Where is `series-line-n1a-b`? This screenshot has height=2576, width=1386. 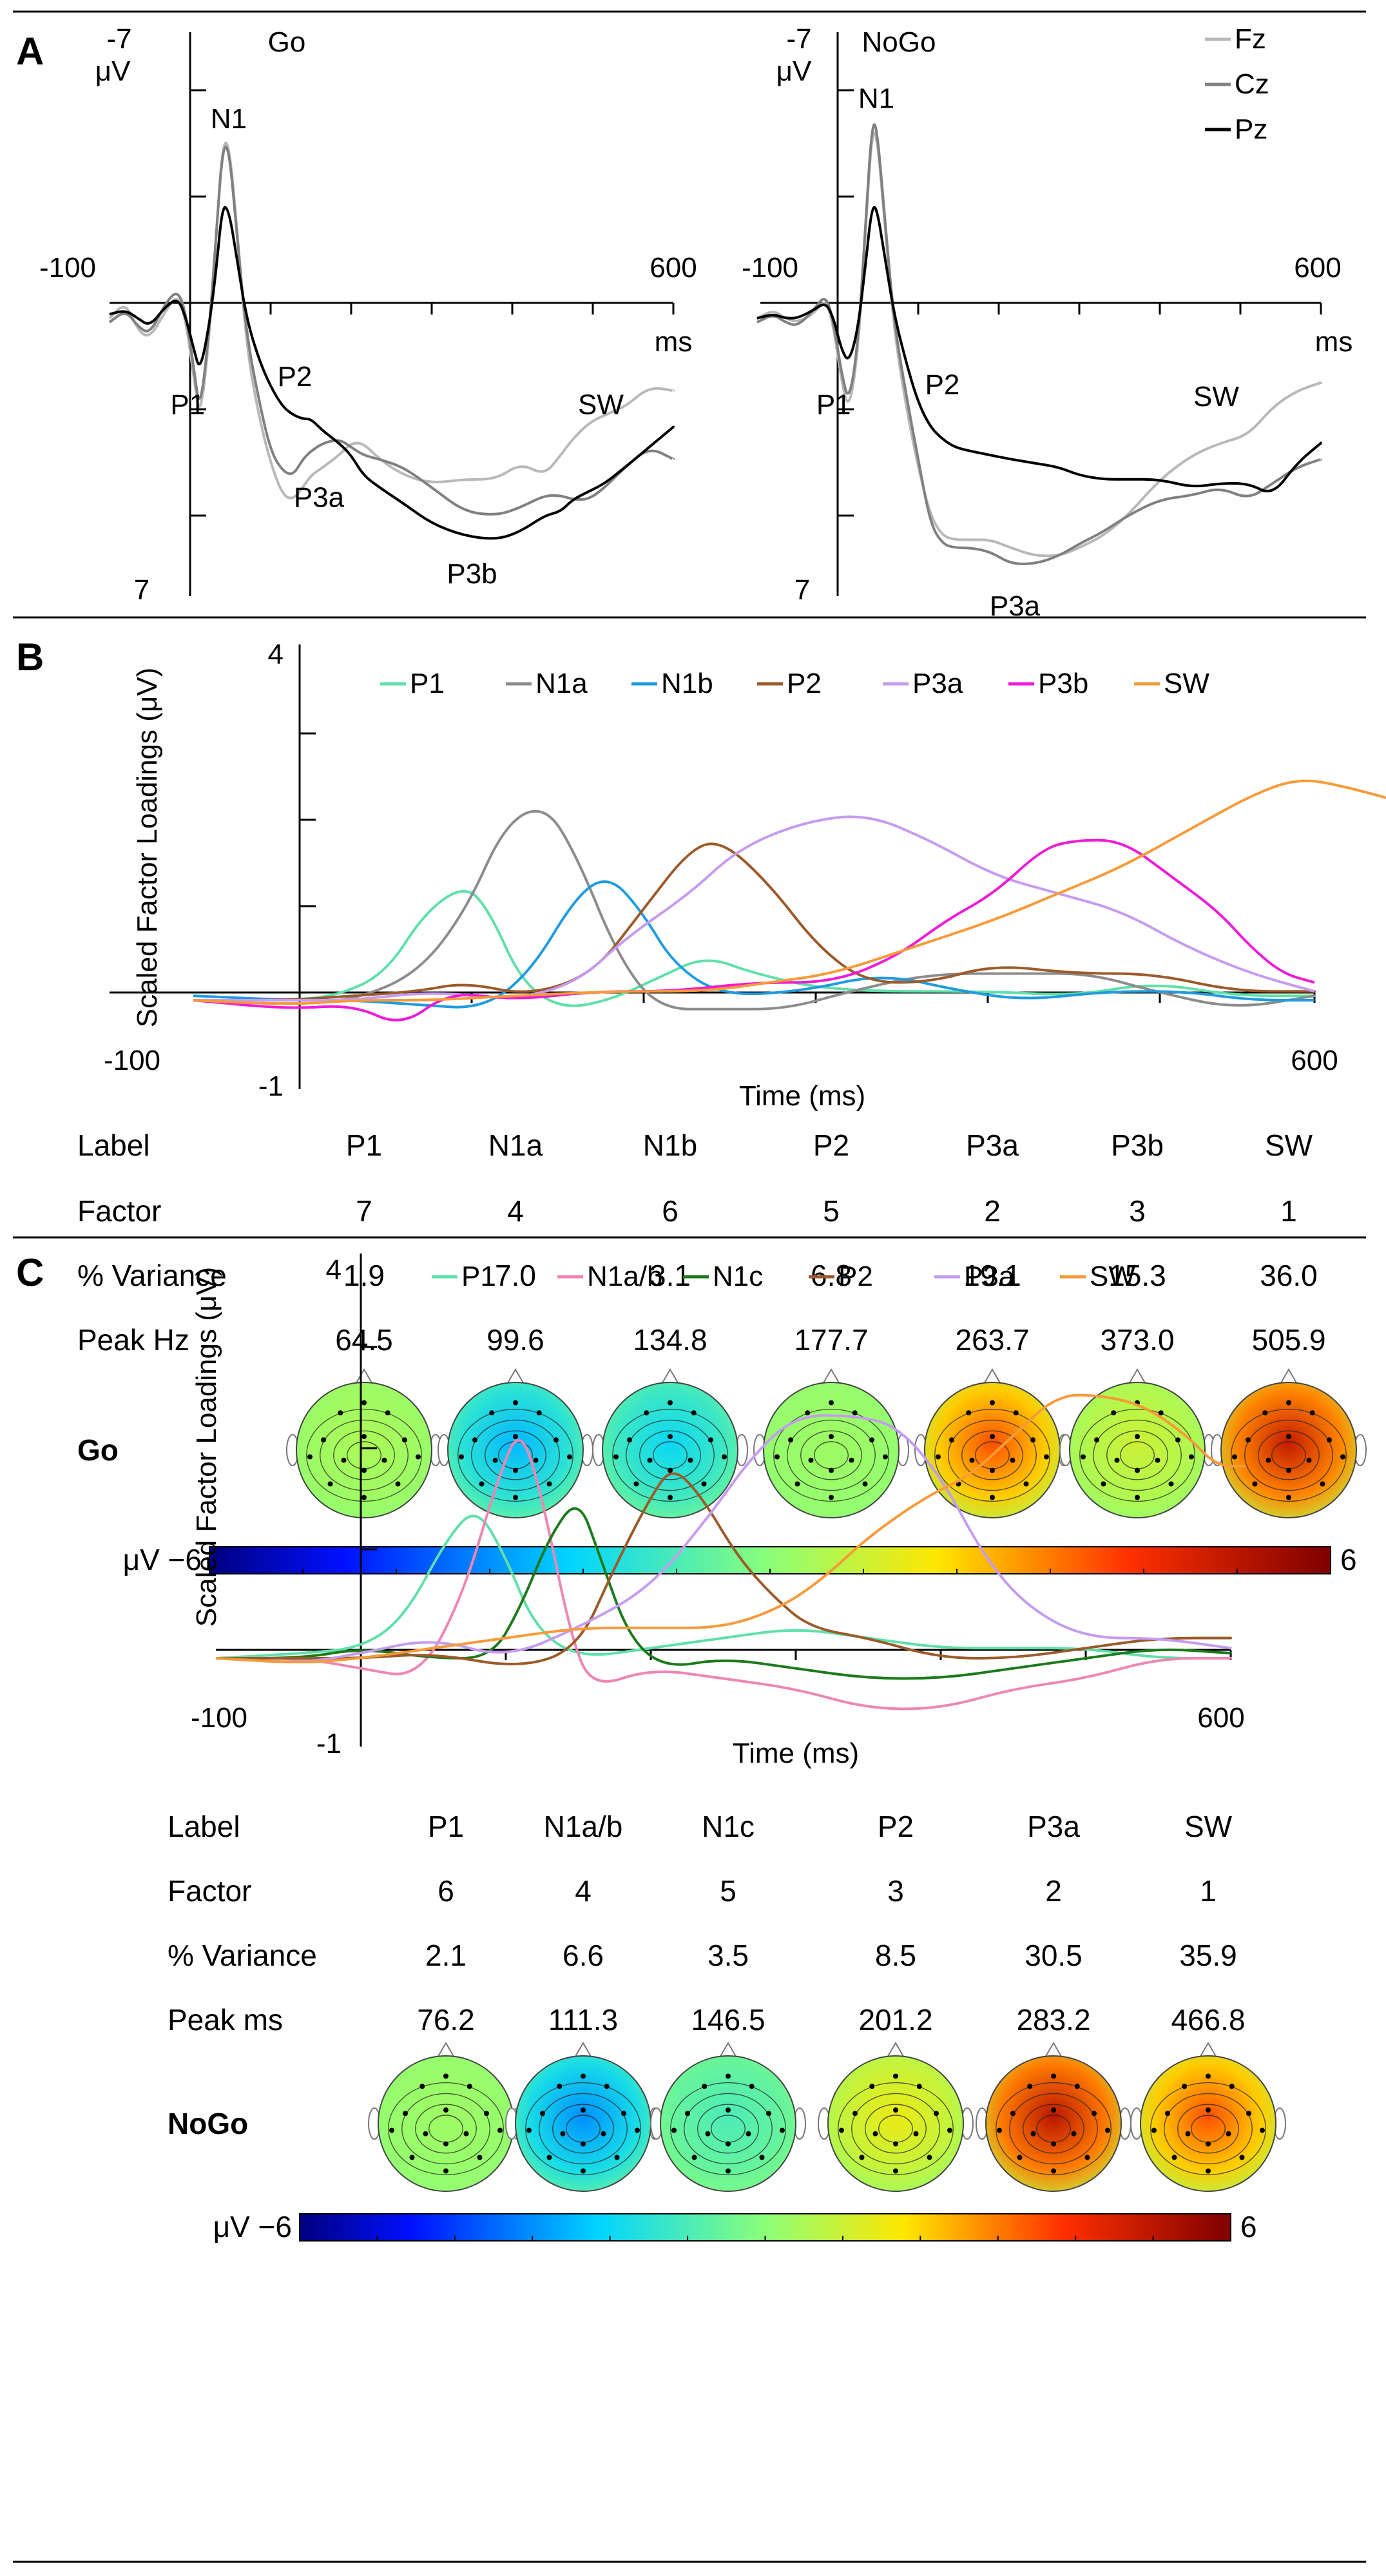 series-line-n1a-b is located at coordinates (725, 1574).